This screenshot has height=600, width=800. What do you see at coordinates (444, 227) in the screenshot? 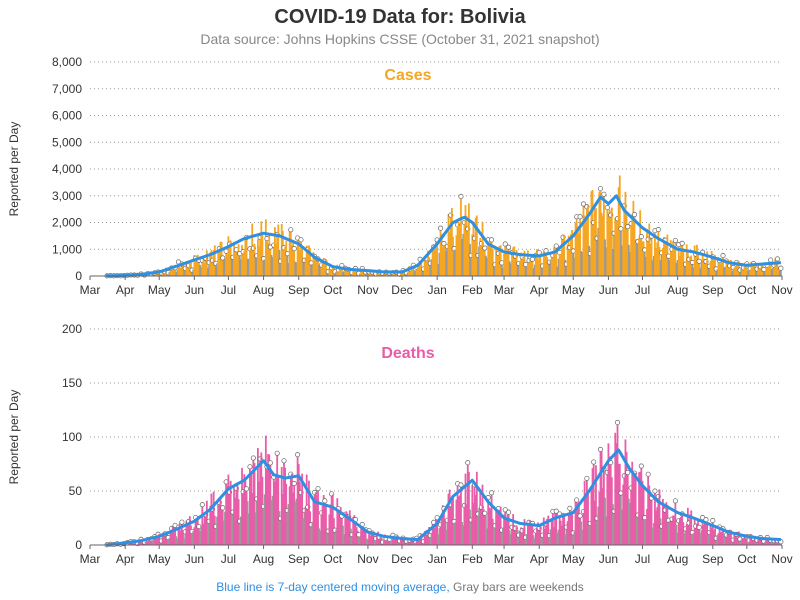
I see `cases-bars` at bounding box center [444, 227].